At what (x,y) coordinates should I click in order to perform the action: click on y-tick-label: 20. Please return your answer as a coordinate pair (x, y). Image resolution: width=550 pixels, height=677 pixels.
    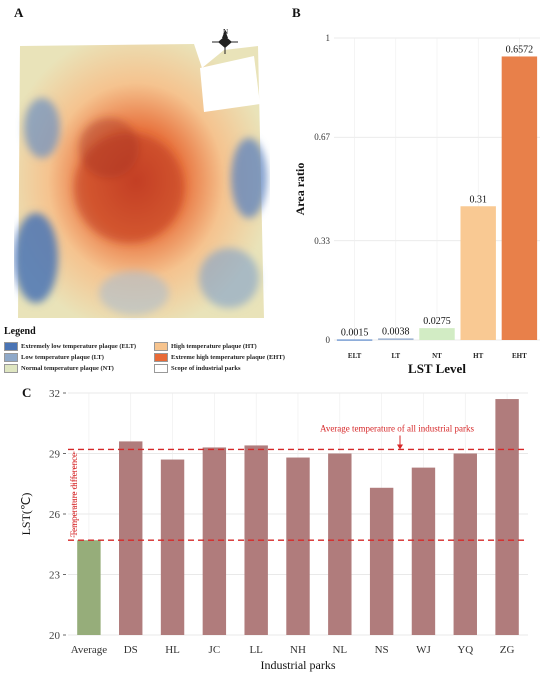
    Looking at the image, I should click on (55, 636).